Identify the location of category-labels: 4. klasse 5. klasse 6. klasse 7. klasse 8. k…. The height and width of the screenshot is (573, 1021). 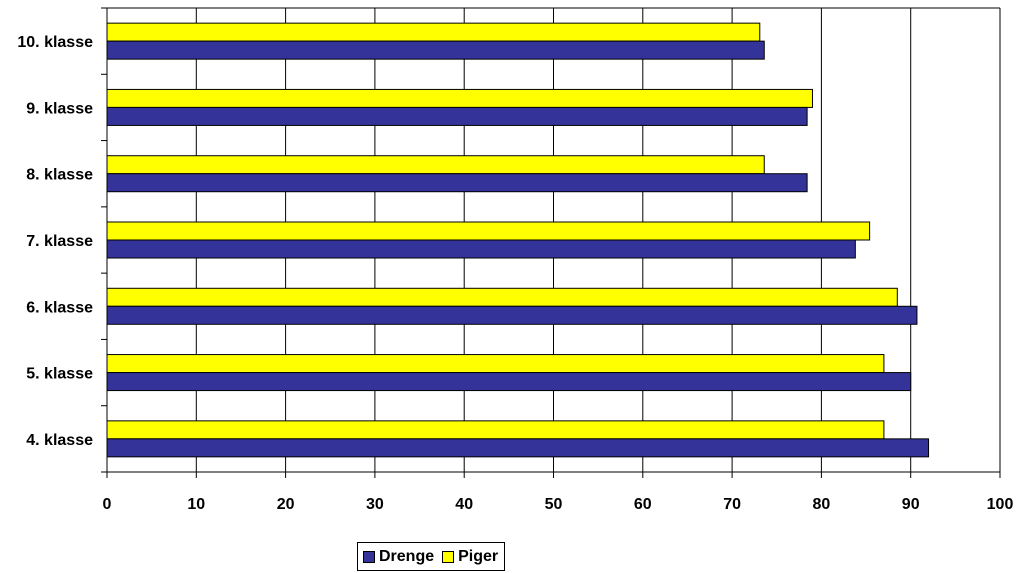
(55, 241).